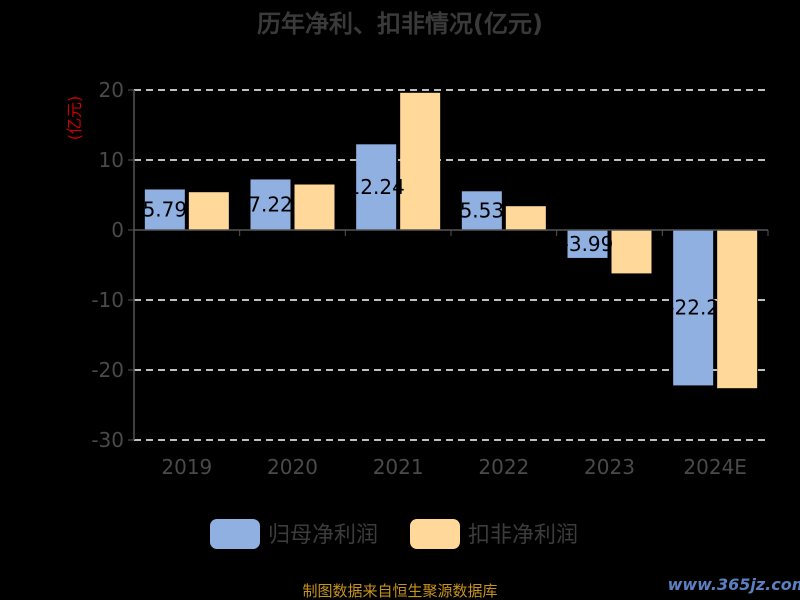 This screenshot has width=800, height=600. Describe the element at coordinates (117, 230) in the screenshot. I see `y-tick-label: 0` at that location.